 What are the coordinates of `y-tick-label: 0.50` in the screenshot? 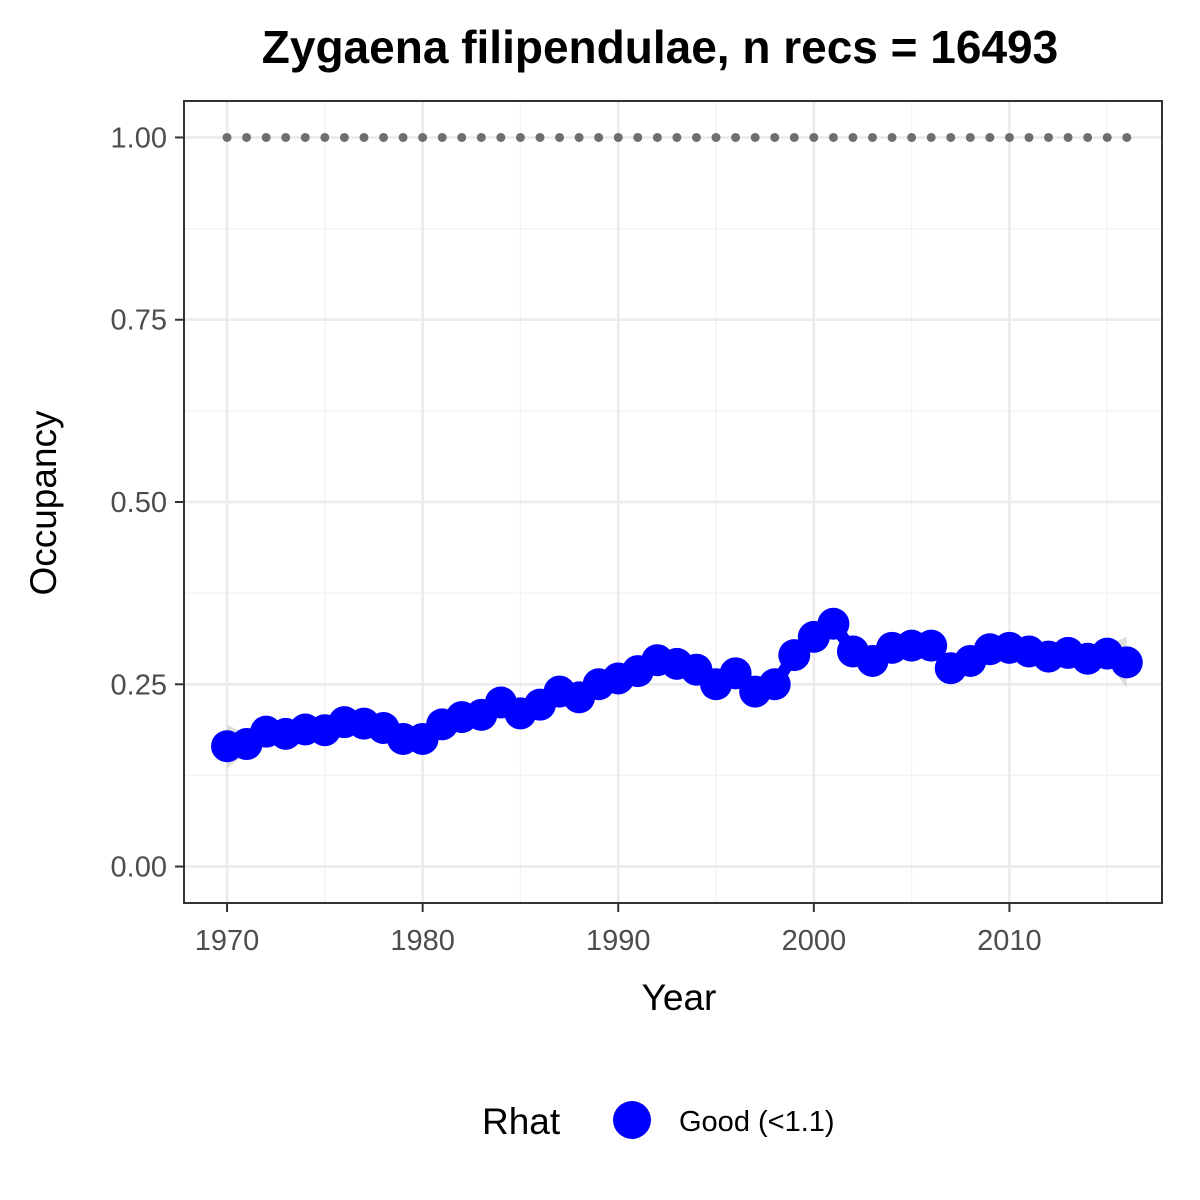 It's located at (139, 503).